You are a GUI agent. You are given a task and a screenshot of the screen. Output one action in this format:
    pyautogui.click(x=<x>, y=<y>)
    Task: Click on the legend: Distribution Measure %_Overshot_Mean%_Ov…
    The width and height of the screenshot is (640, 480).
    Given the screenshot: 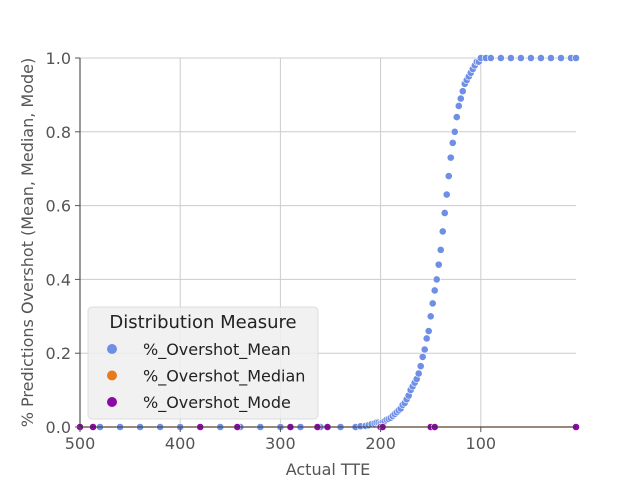 What is the action you would take?
    pyautogui.click(x=203, y=363)
    